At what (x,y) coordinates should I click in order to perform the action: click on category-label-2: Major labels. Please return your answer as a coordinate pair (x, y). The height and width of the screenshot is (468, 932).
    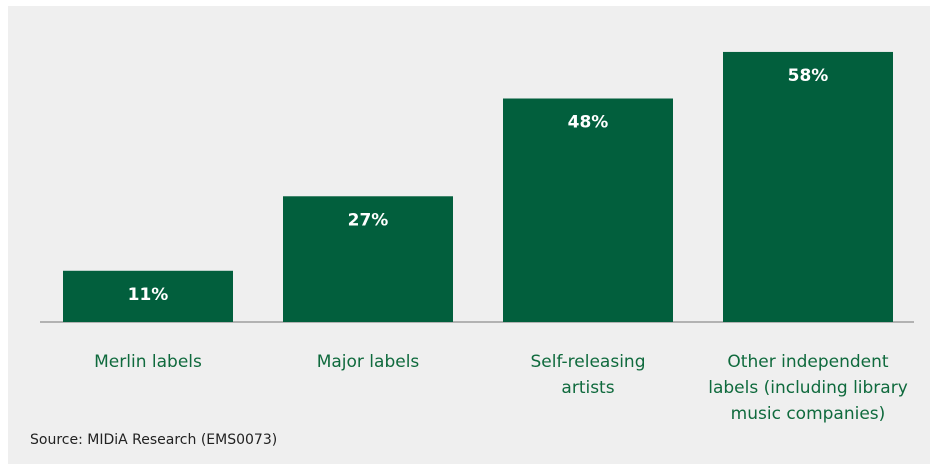
    Looking at the image, I should click on (368, 362).